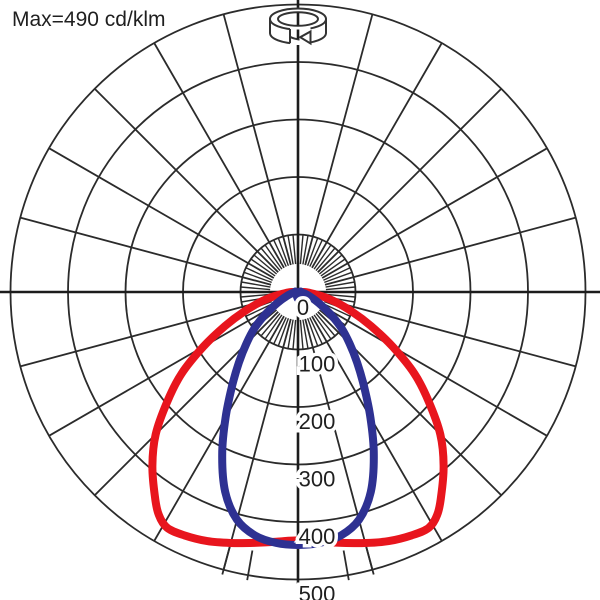 The image size is (600, 600). I want to click on radial-tick-label: 500, so click(317, 590).